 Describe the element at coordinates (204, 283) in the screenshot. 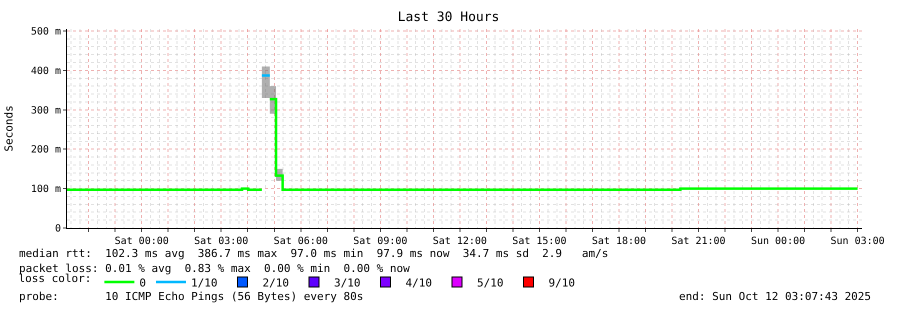

I see `legend-label: 1/10` at that location.